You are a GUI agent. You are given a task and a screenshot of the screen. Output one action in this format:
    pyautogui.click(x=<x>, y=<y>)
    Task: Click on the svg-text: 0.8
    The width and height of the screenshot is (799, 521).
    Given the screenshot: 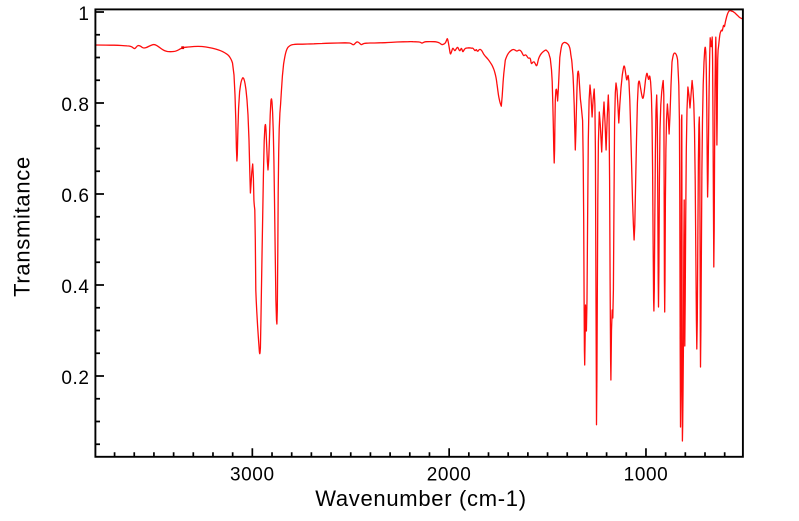 What is the action you would take?
    pyautogui.click(x=75, y=105)
    